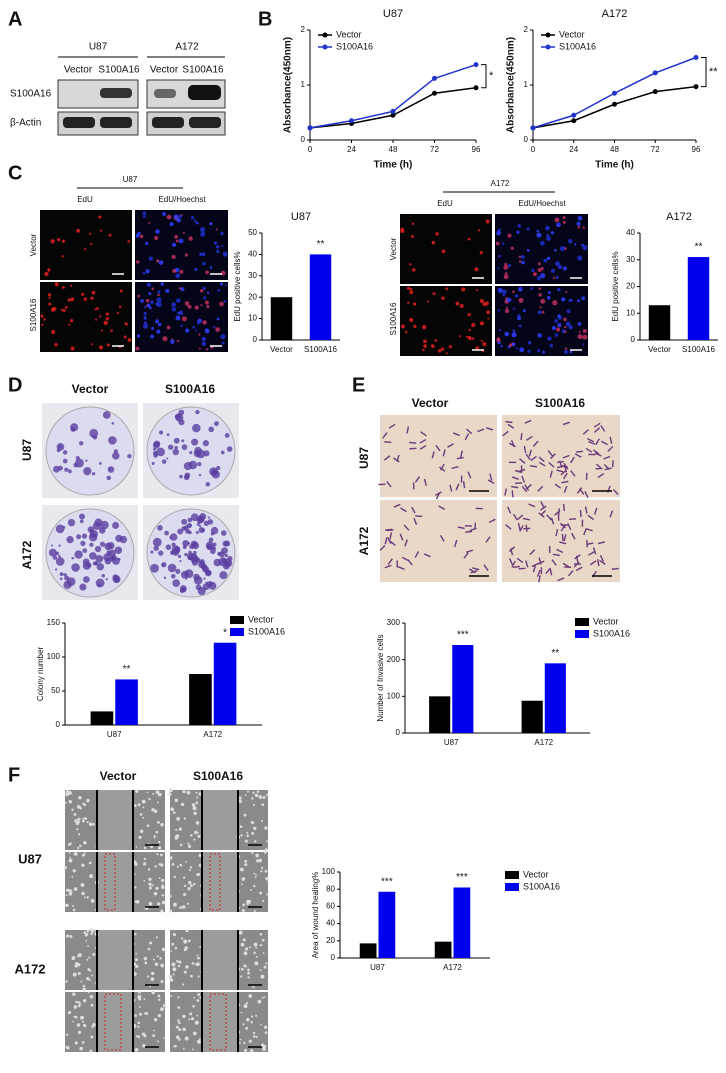  What do you see at coordinates (303, 84) in the screenshot?
I see `y-tick-label: 1` at bounding box center [303, 84].